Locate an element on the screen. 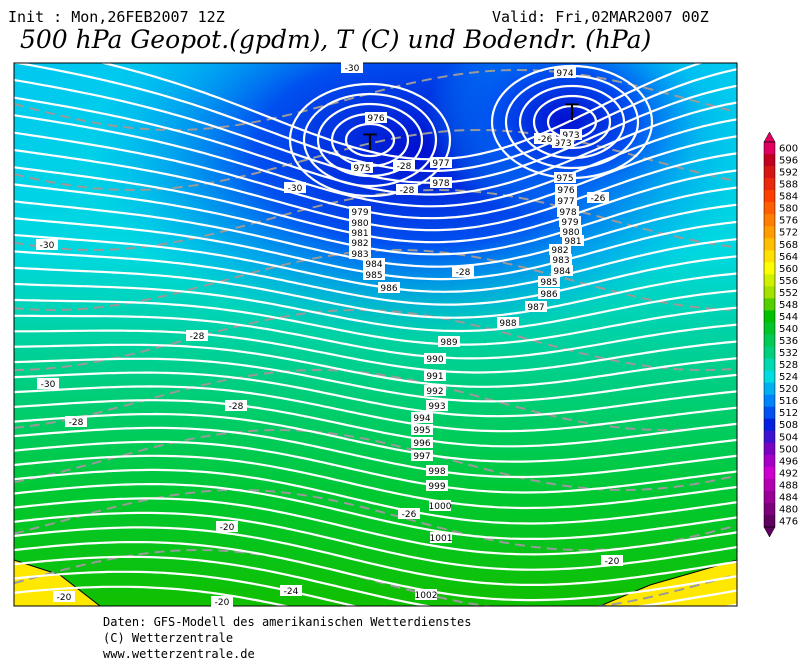 This screenshot has height=671, width=809. colorbar-label: 592 is located at coordinates (788, 173).